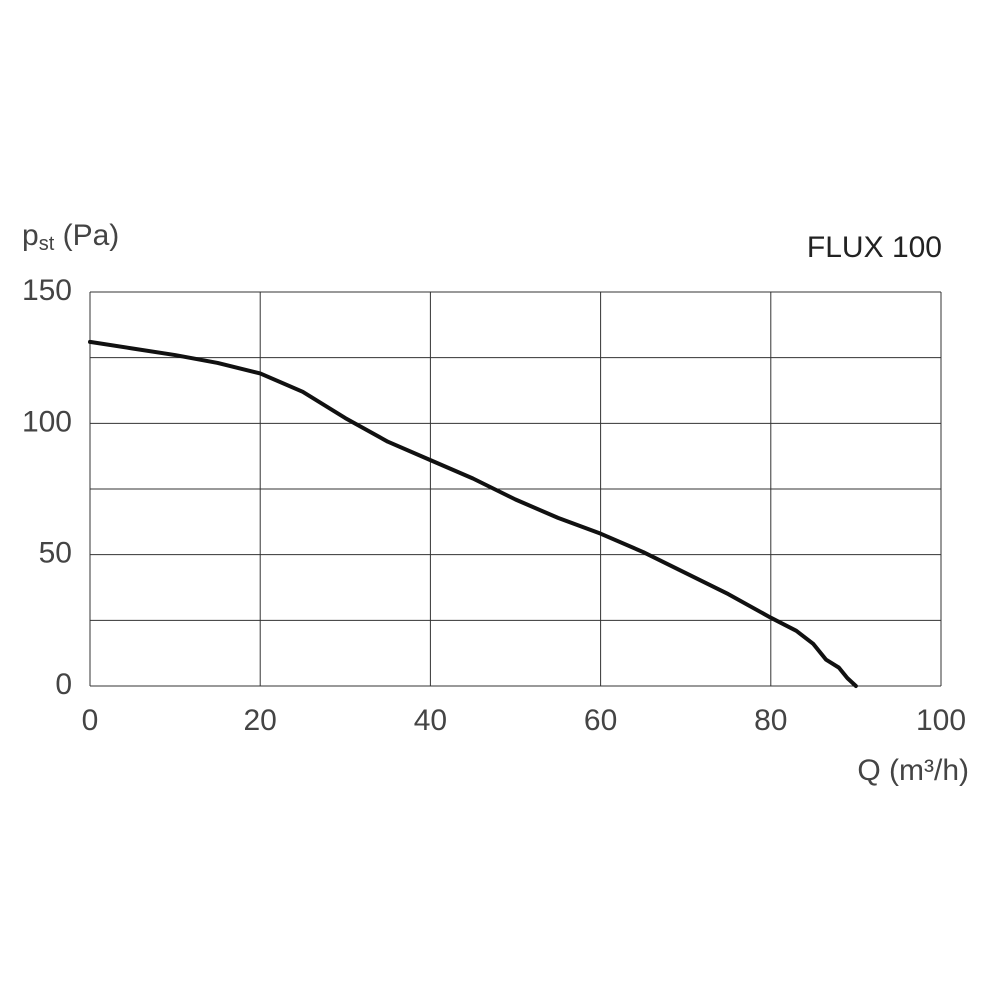 This screenshot has width=1000, height=1000. I want to click on x-tick-label: 40, so click(430, 720).